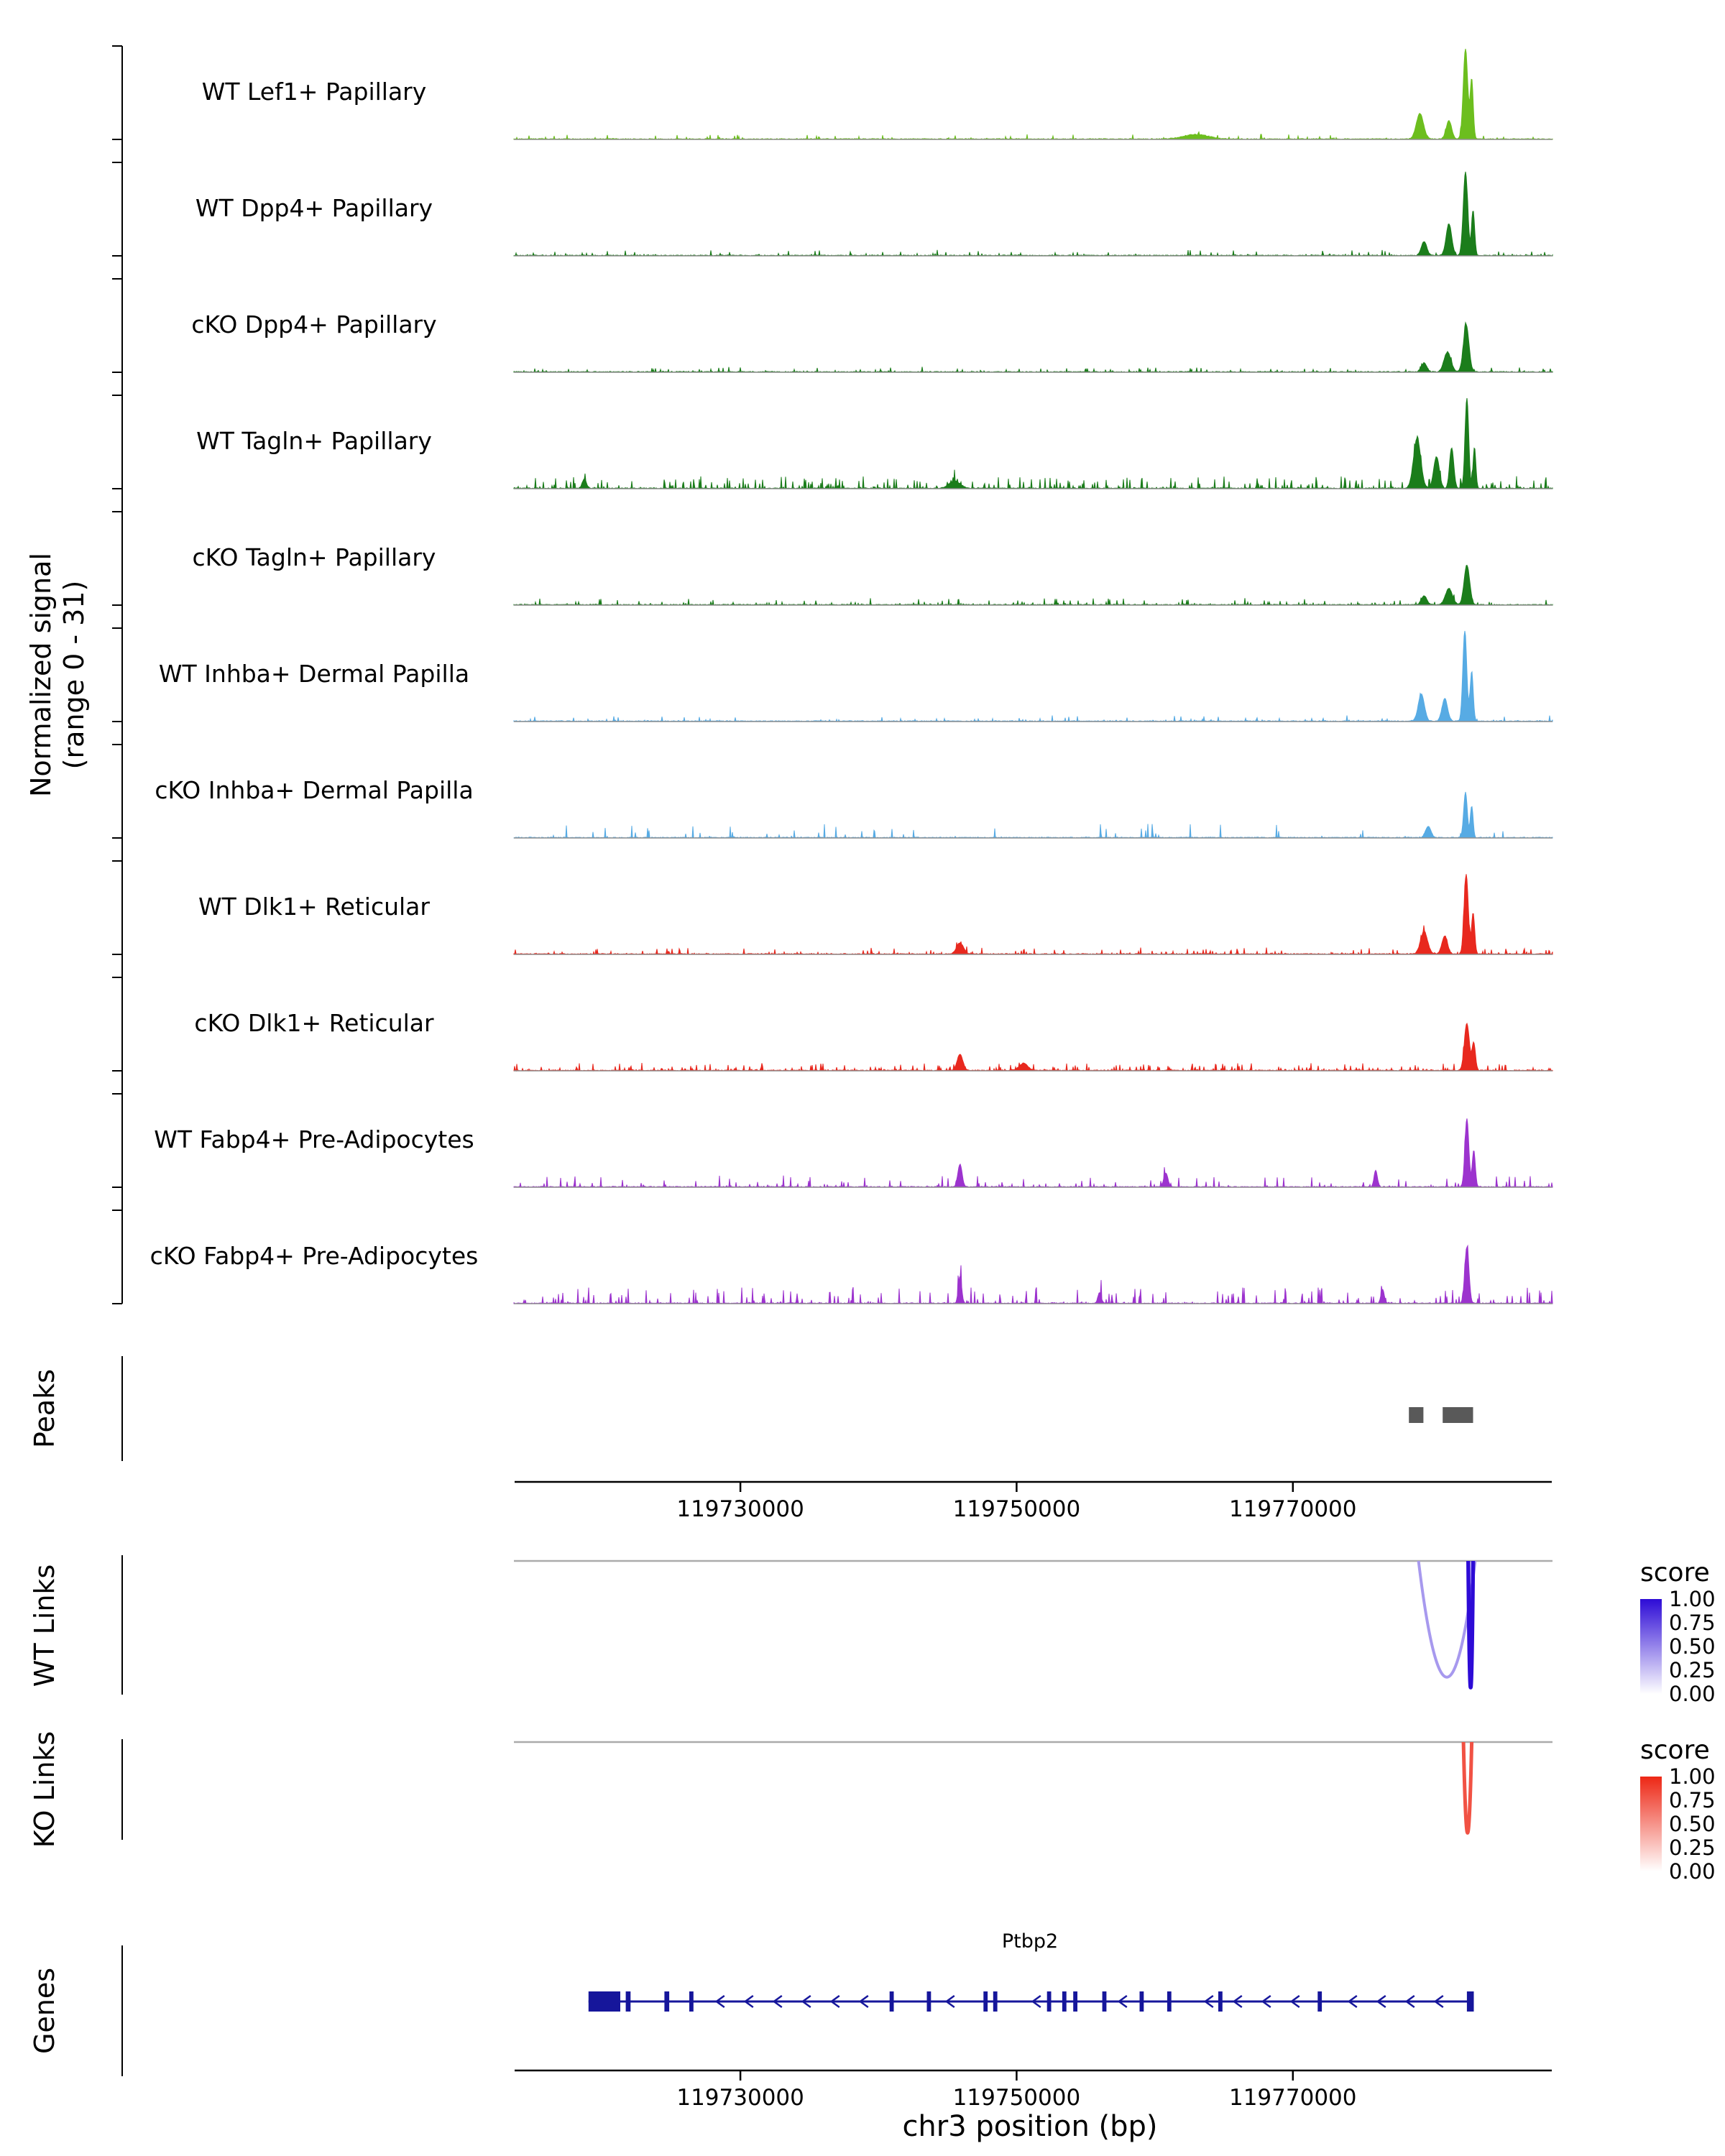 This screenshot has width=1725, height=2156. What do you see at coordinates (314, 92) in the screenshot?
I see `track-label: WT Lef1+ Papillary` at bounding box center [314, 92].